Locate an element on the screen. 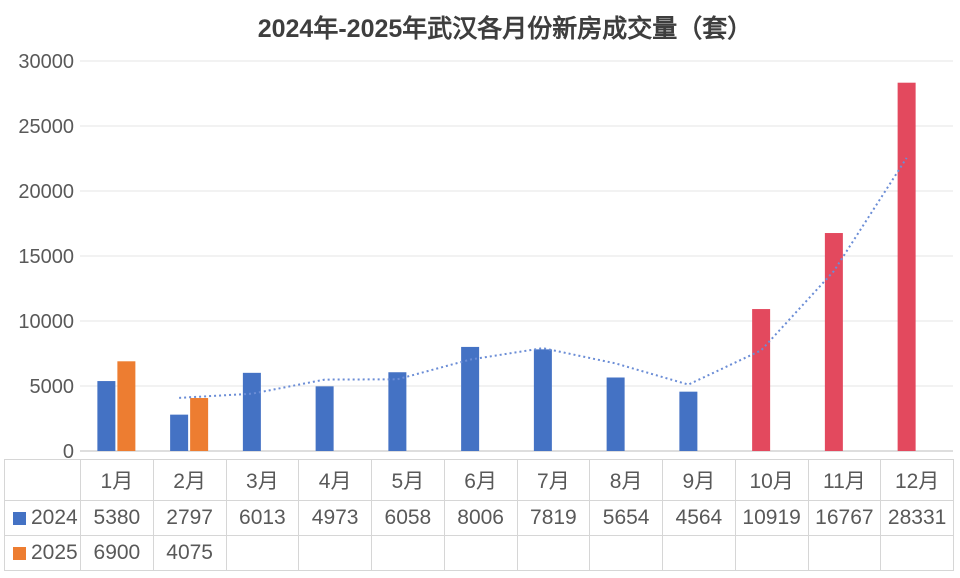  bar-2024-11月 is located at coordinates (833, 342).